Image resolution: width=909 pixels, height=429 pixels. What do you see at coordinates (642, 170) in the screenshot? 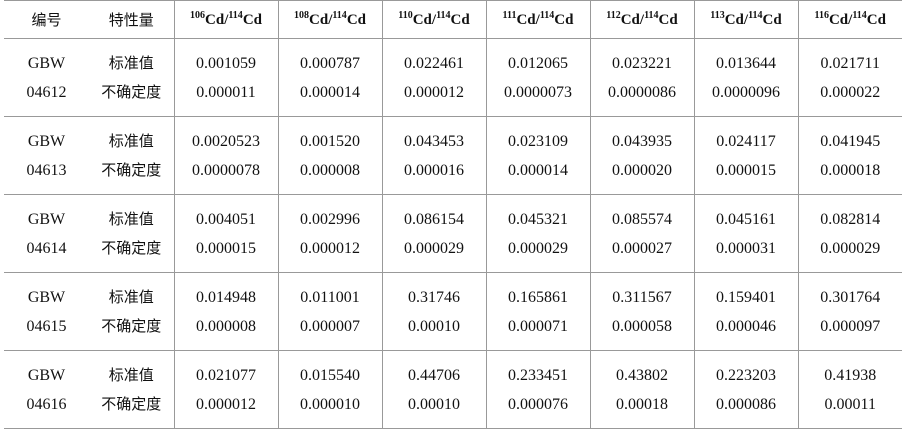
I see `value-line: 0.000020` at bounding box center [642, 170].